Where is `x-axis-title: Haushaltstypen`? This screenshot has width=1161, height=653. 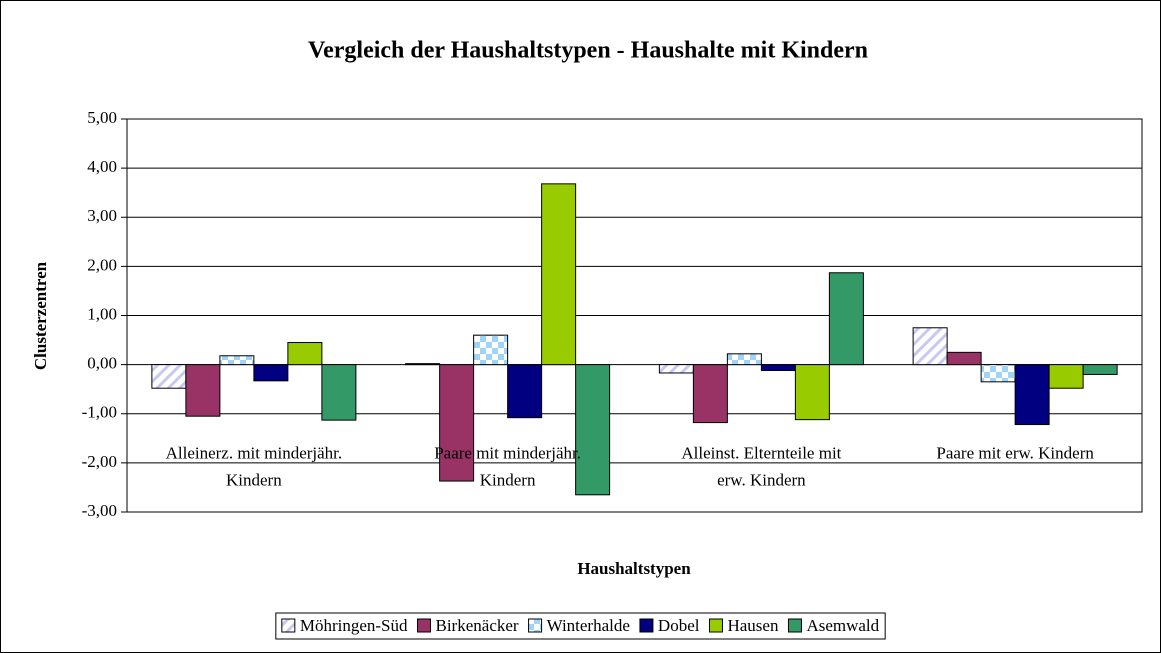 x-axis-title: Haushaltstypen is located at coordinates (634, 568).